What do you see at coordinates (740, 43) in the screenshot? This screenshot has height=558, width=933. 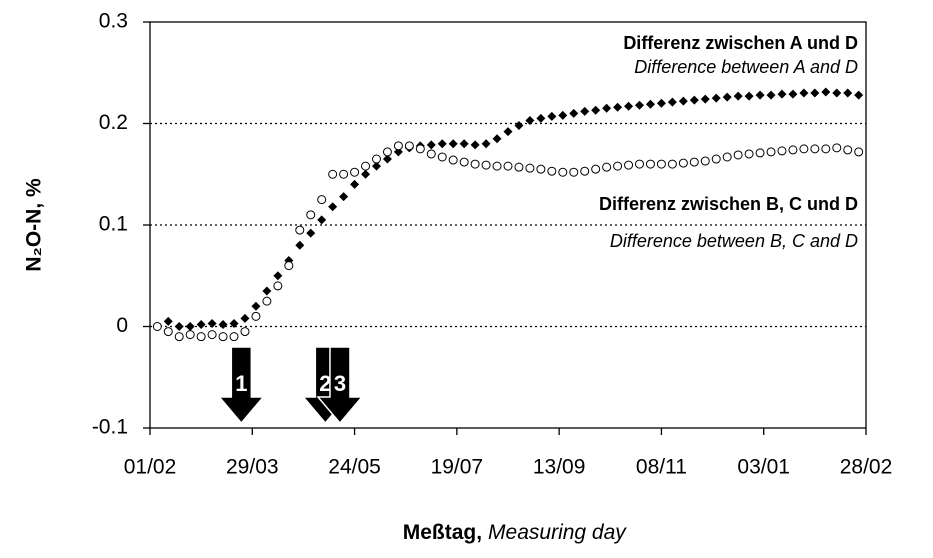 I see `series-label: Differenz zwischen A und D` at bounding box center [740, 43].